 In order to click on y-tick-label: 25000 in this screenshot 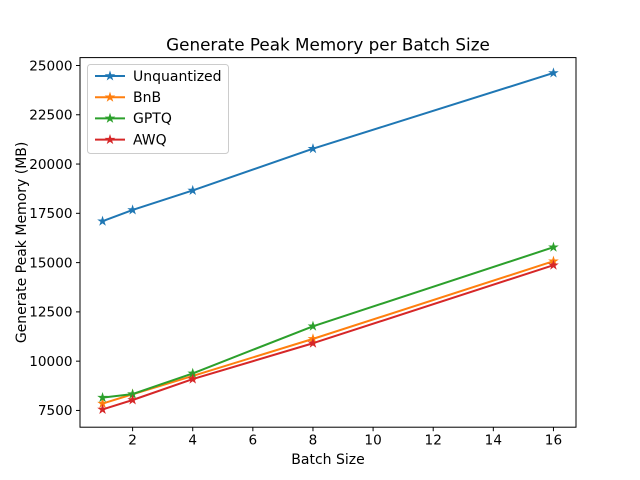, I will do `click(50, 66)`.